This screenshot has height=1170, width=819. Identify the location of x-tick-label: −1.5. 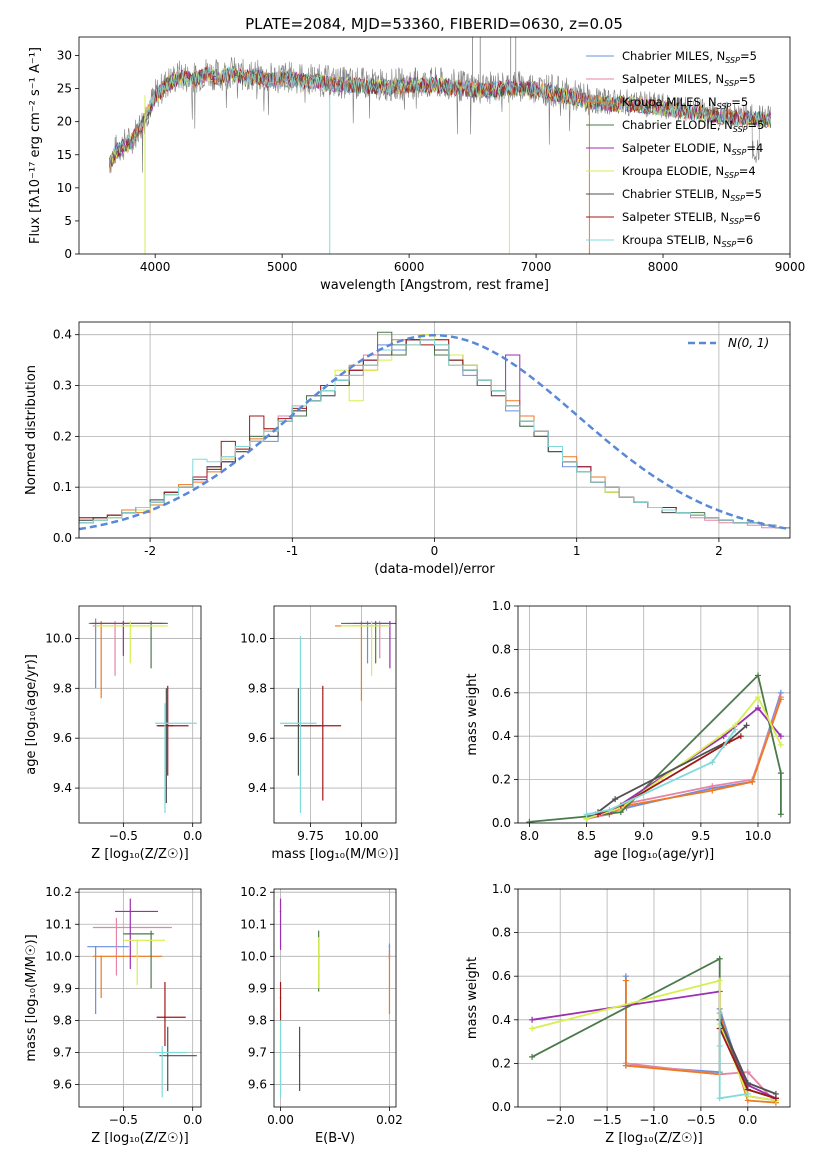
(607, 1120).